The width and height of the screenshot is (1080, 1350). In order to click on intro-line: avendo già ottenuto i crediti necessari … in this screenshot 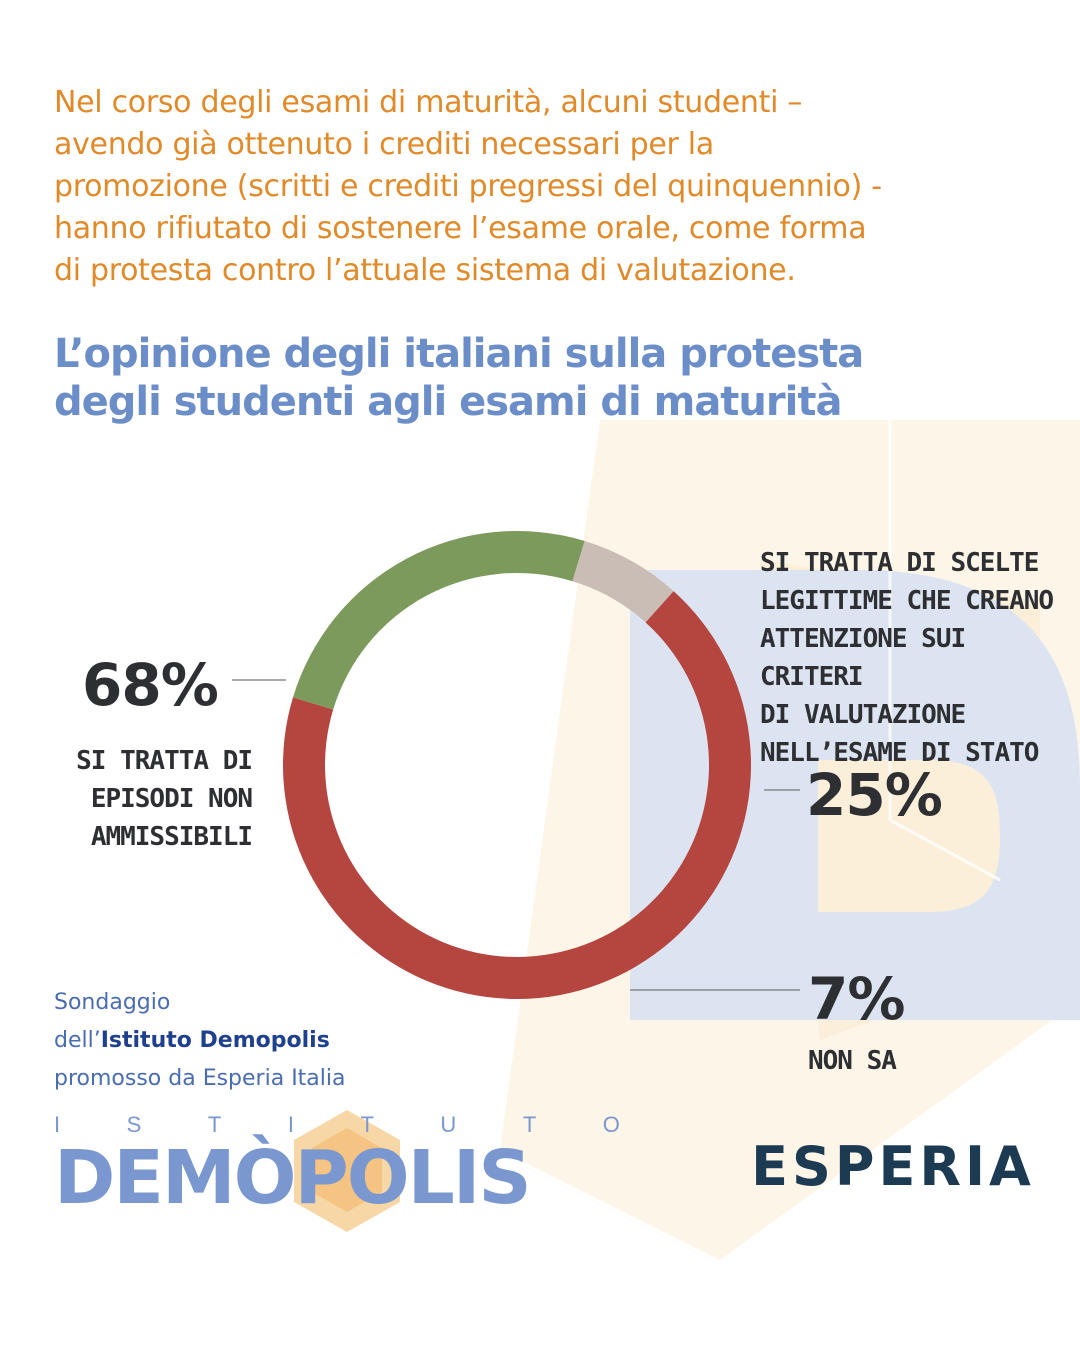, I will do `click(384, 144)`.